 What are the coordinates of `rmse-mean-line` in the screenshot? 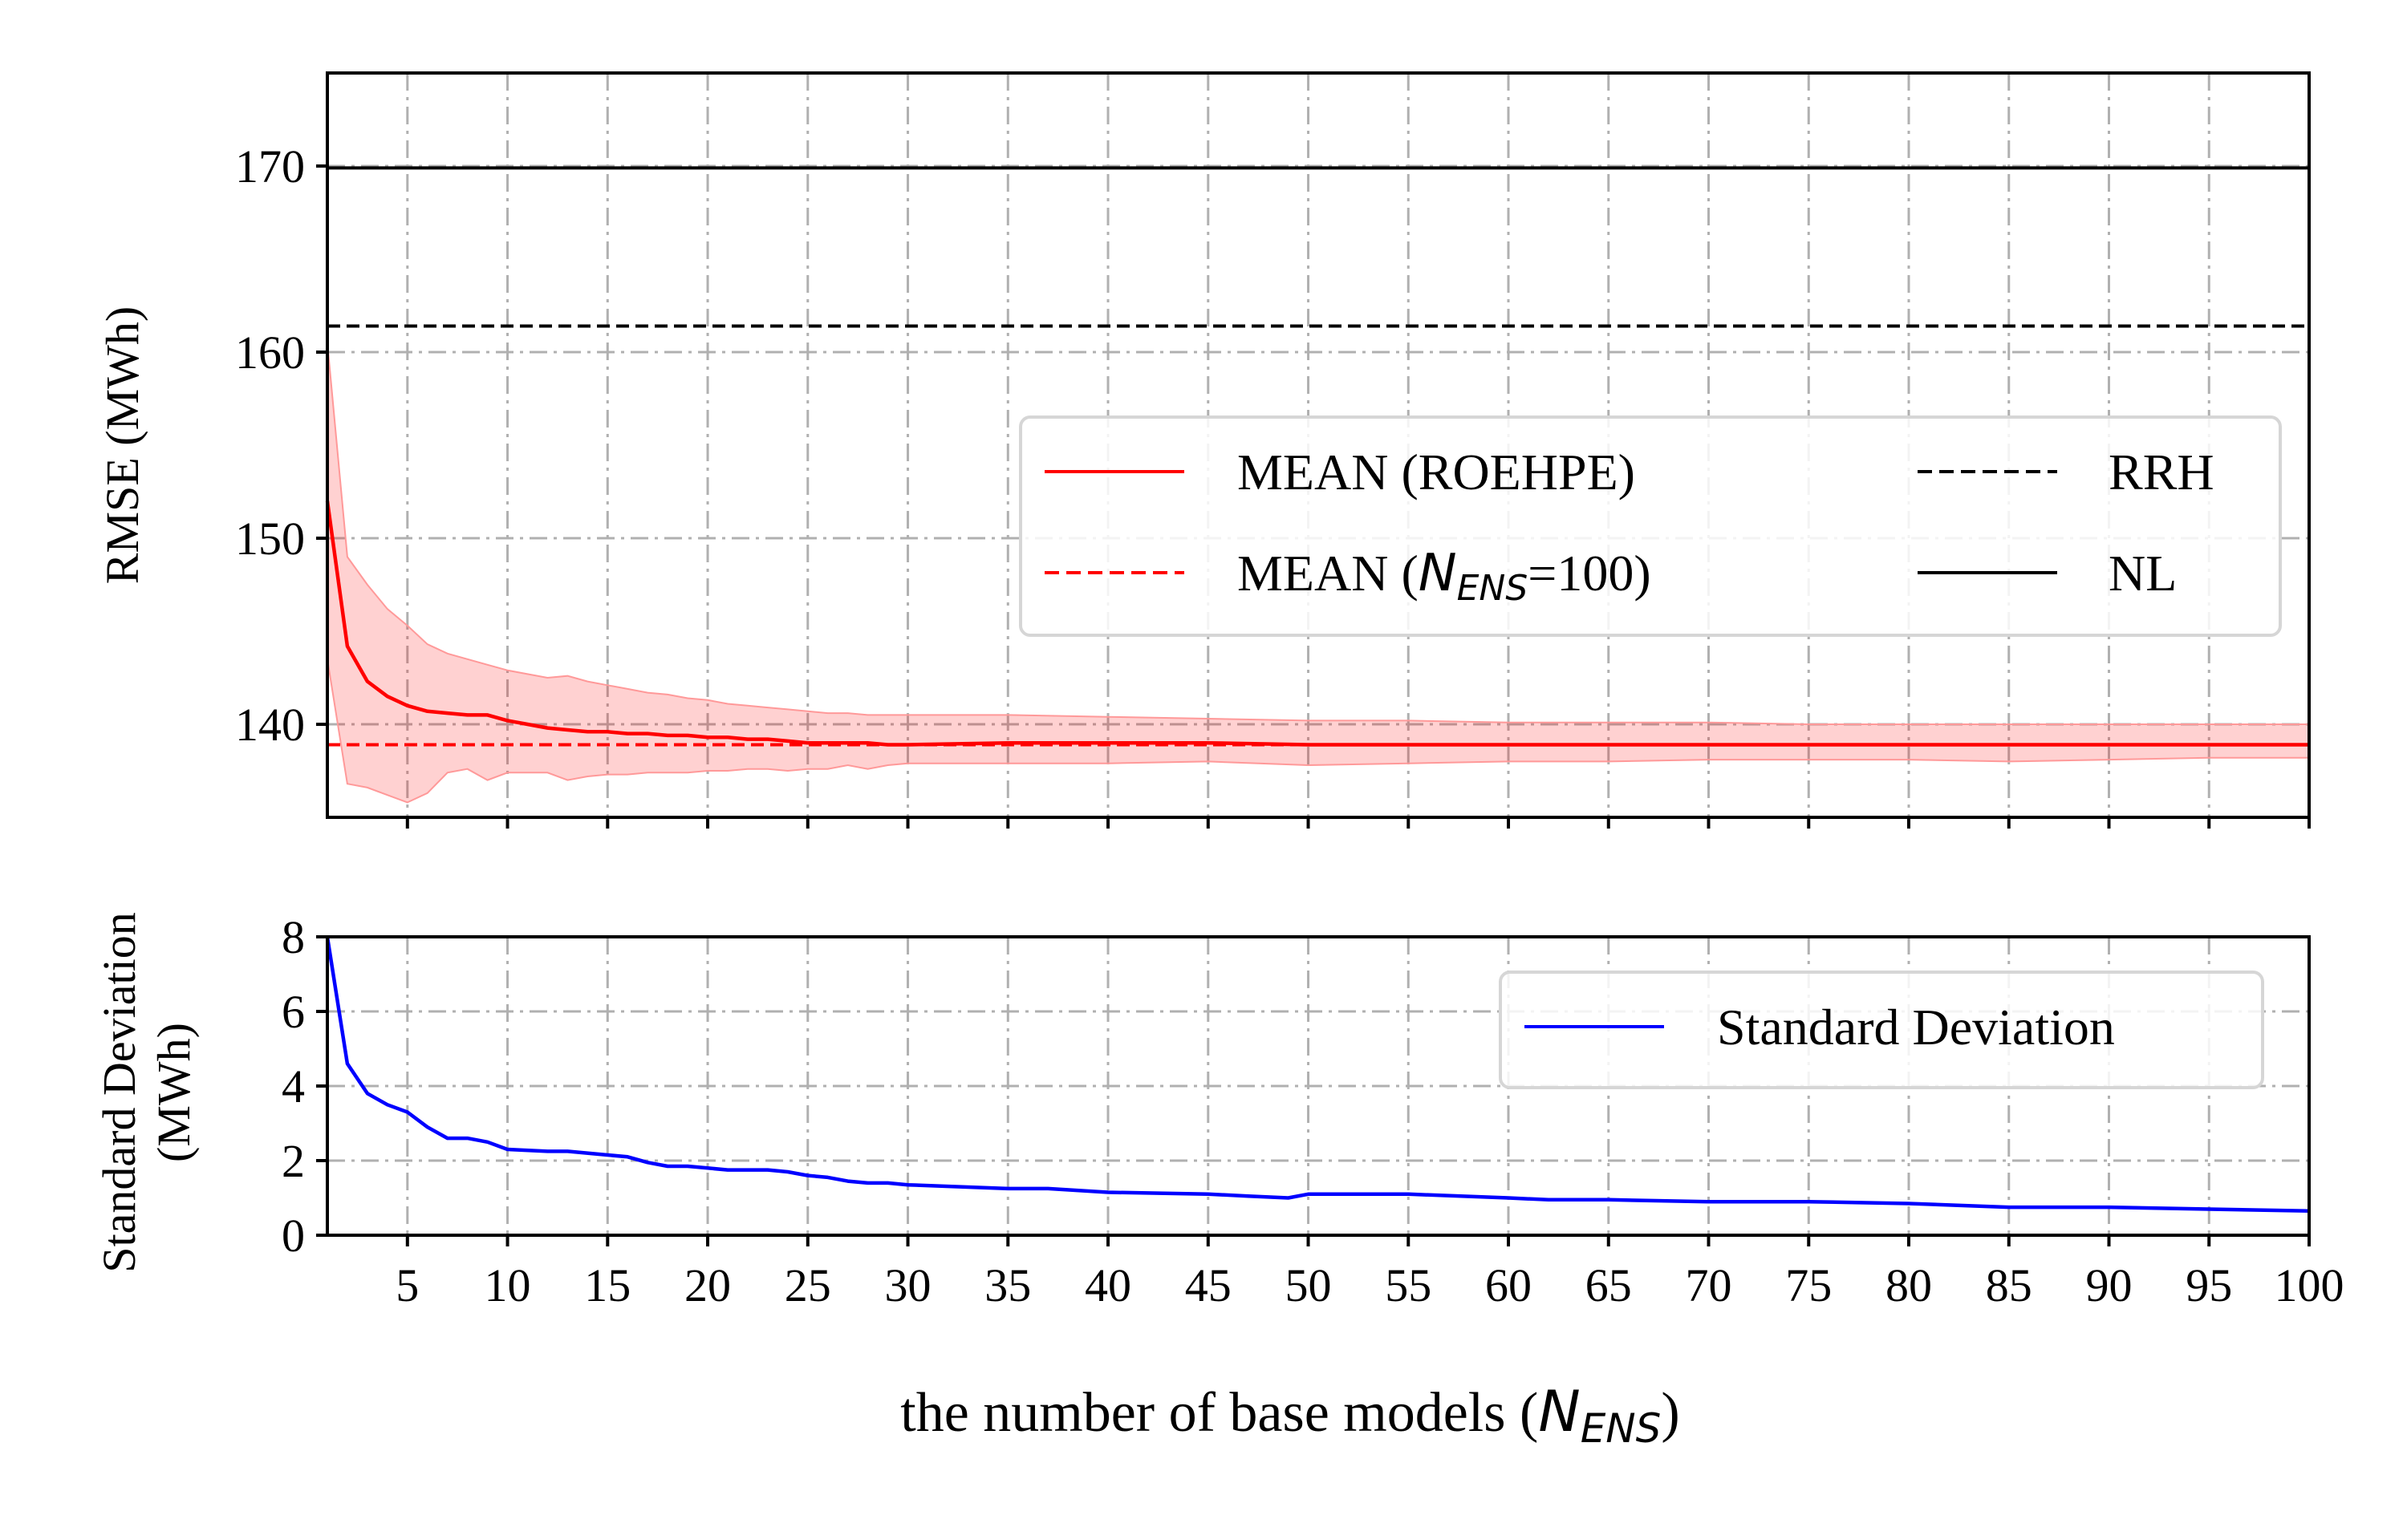 It's located at (1317, 623).